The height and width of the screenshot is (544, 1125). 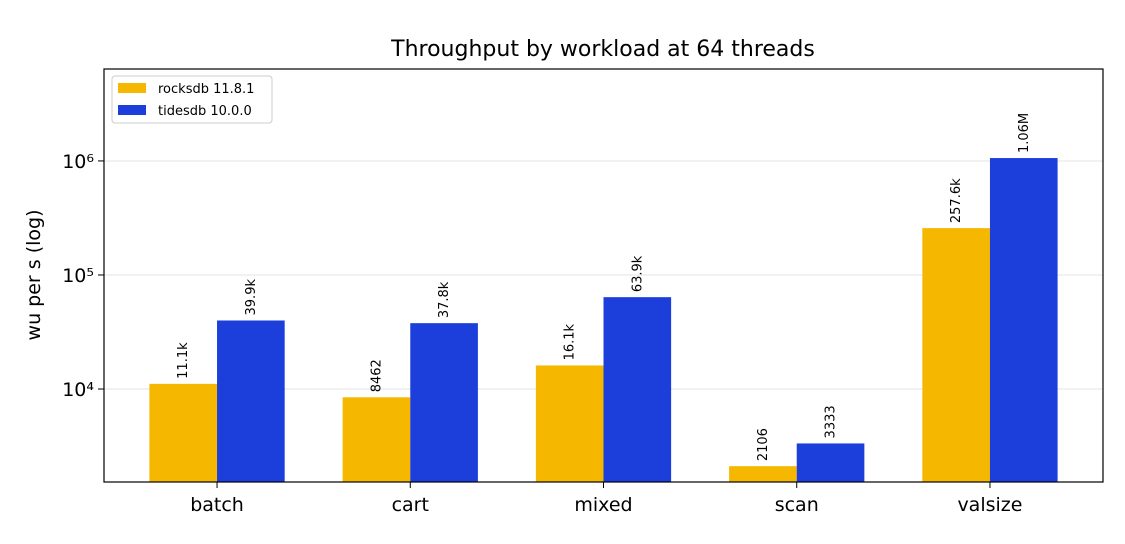 What do you see at coordinates (1024, 133) in the screenshot?
I see `value-label: 1.06M` at bounding box center [1024, 133].